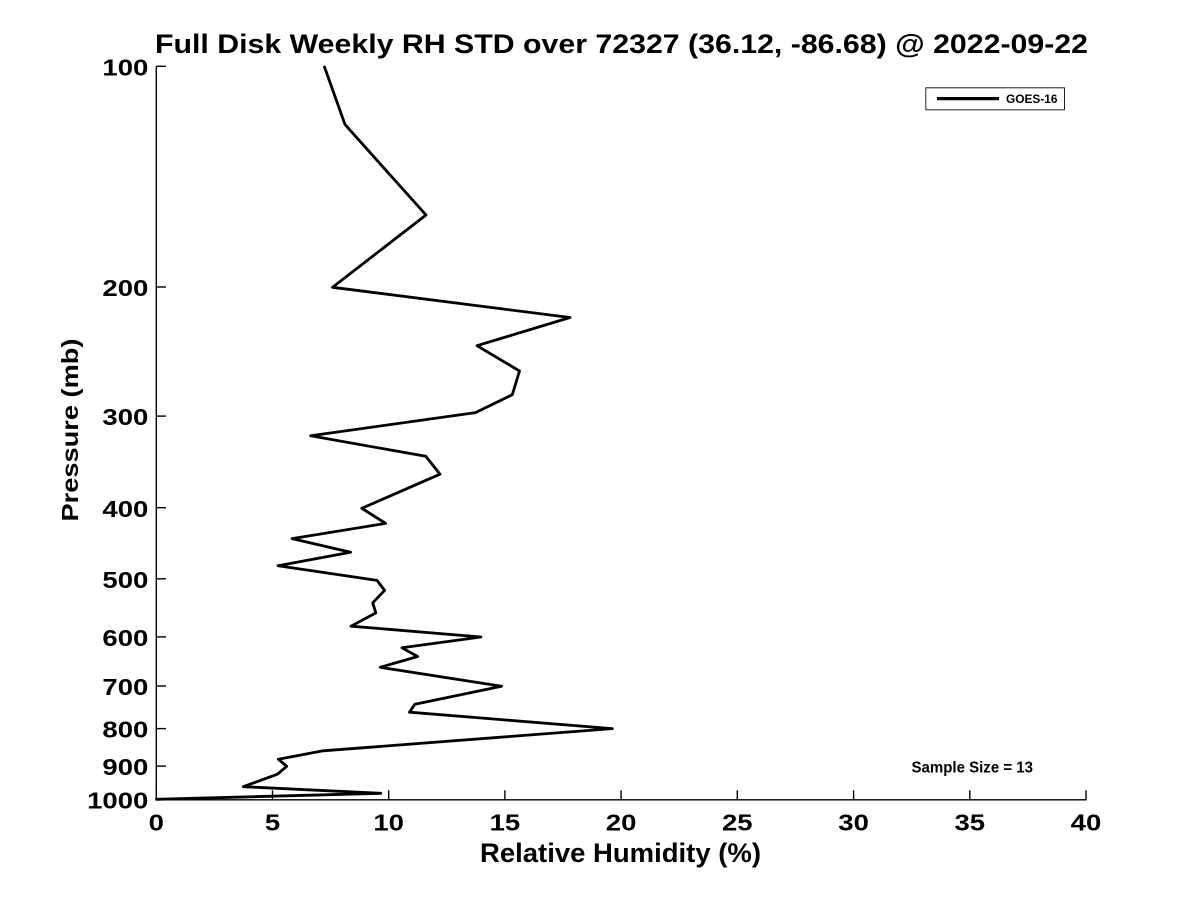 The height and width of the screenshot is (900, 1200). Describe the element at coordinates (125, 687) in the screenshot. I see `svg-text: 700` at that location.